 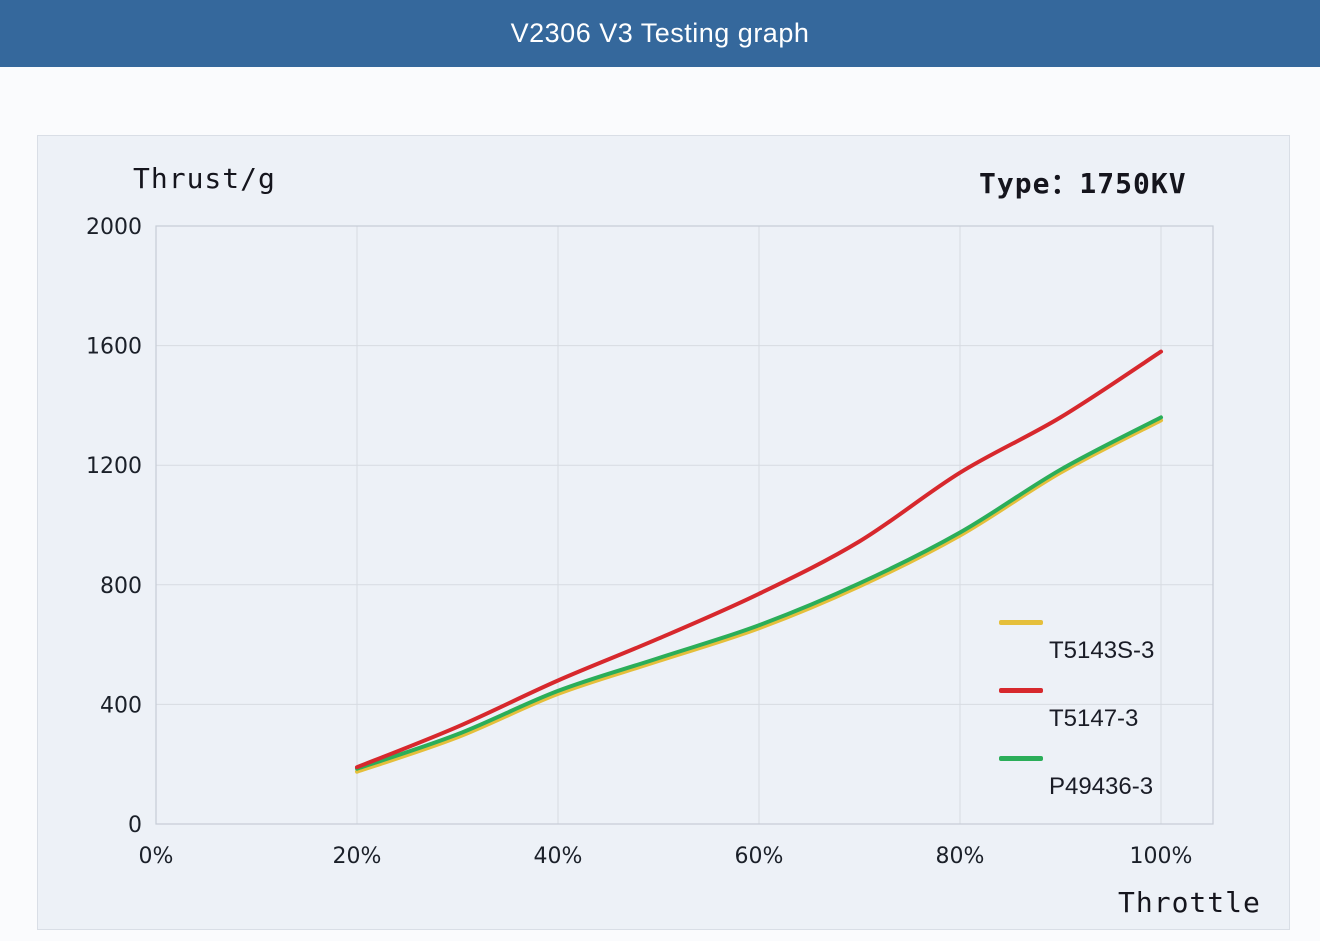 What do you see at coordinates (960, 856) in the screenshot?
I see `x-tick-label: 80%` at bounding box center [960, 856].